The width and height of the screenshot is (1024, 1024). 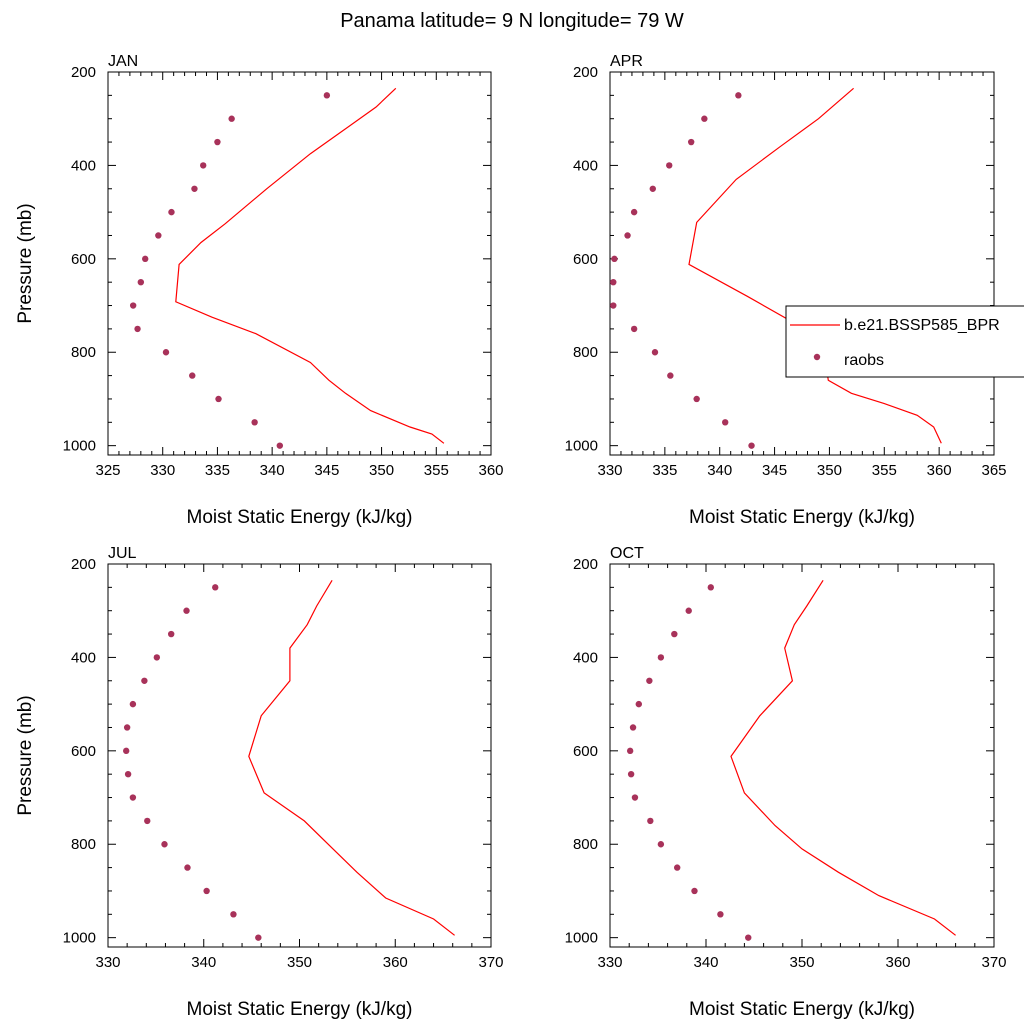 I want to click on x-tick-label: 370, so click(x=993, y=962).